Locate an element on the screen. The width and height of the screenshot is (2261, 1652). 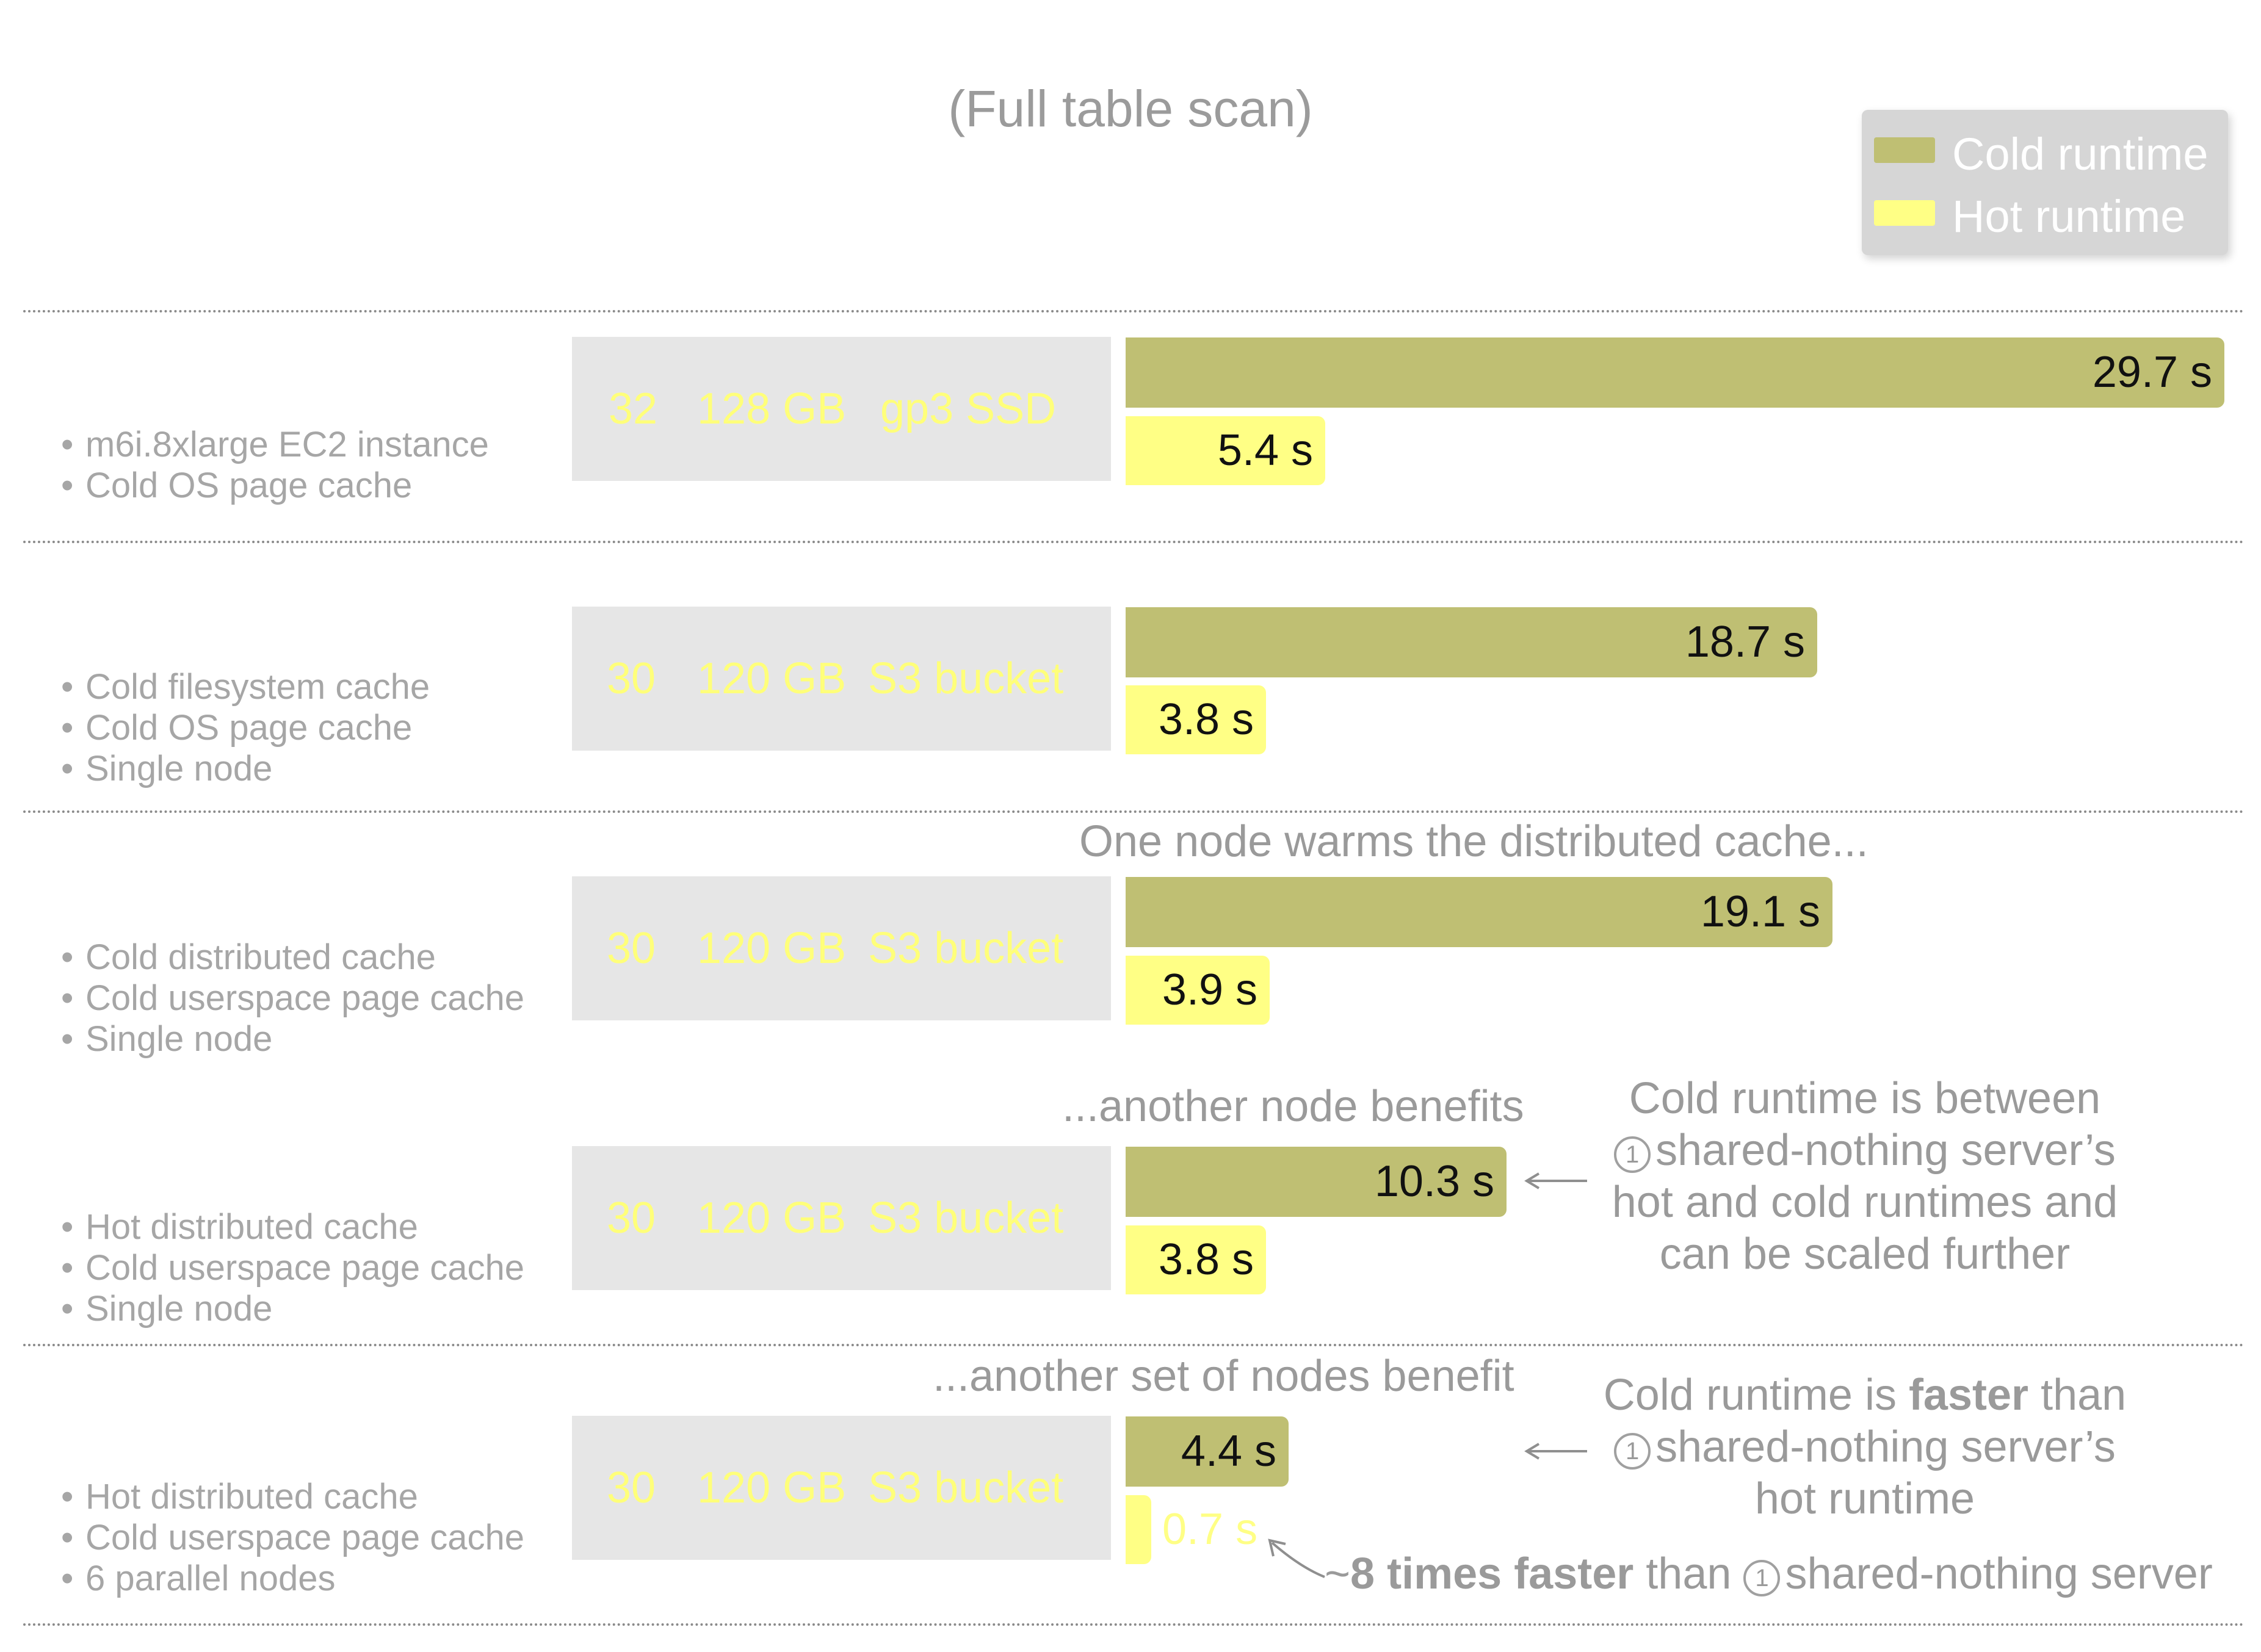
bar-cold-row-4: 10.3 s is located at coordinates (1317, 1182).